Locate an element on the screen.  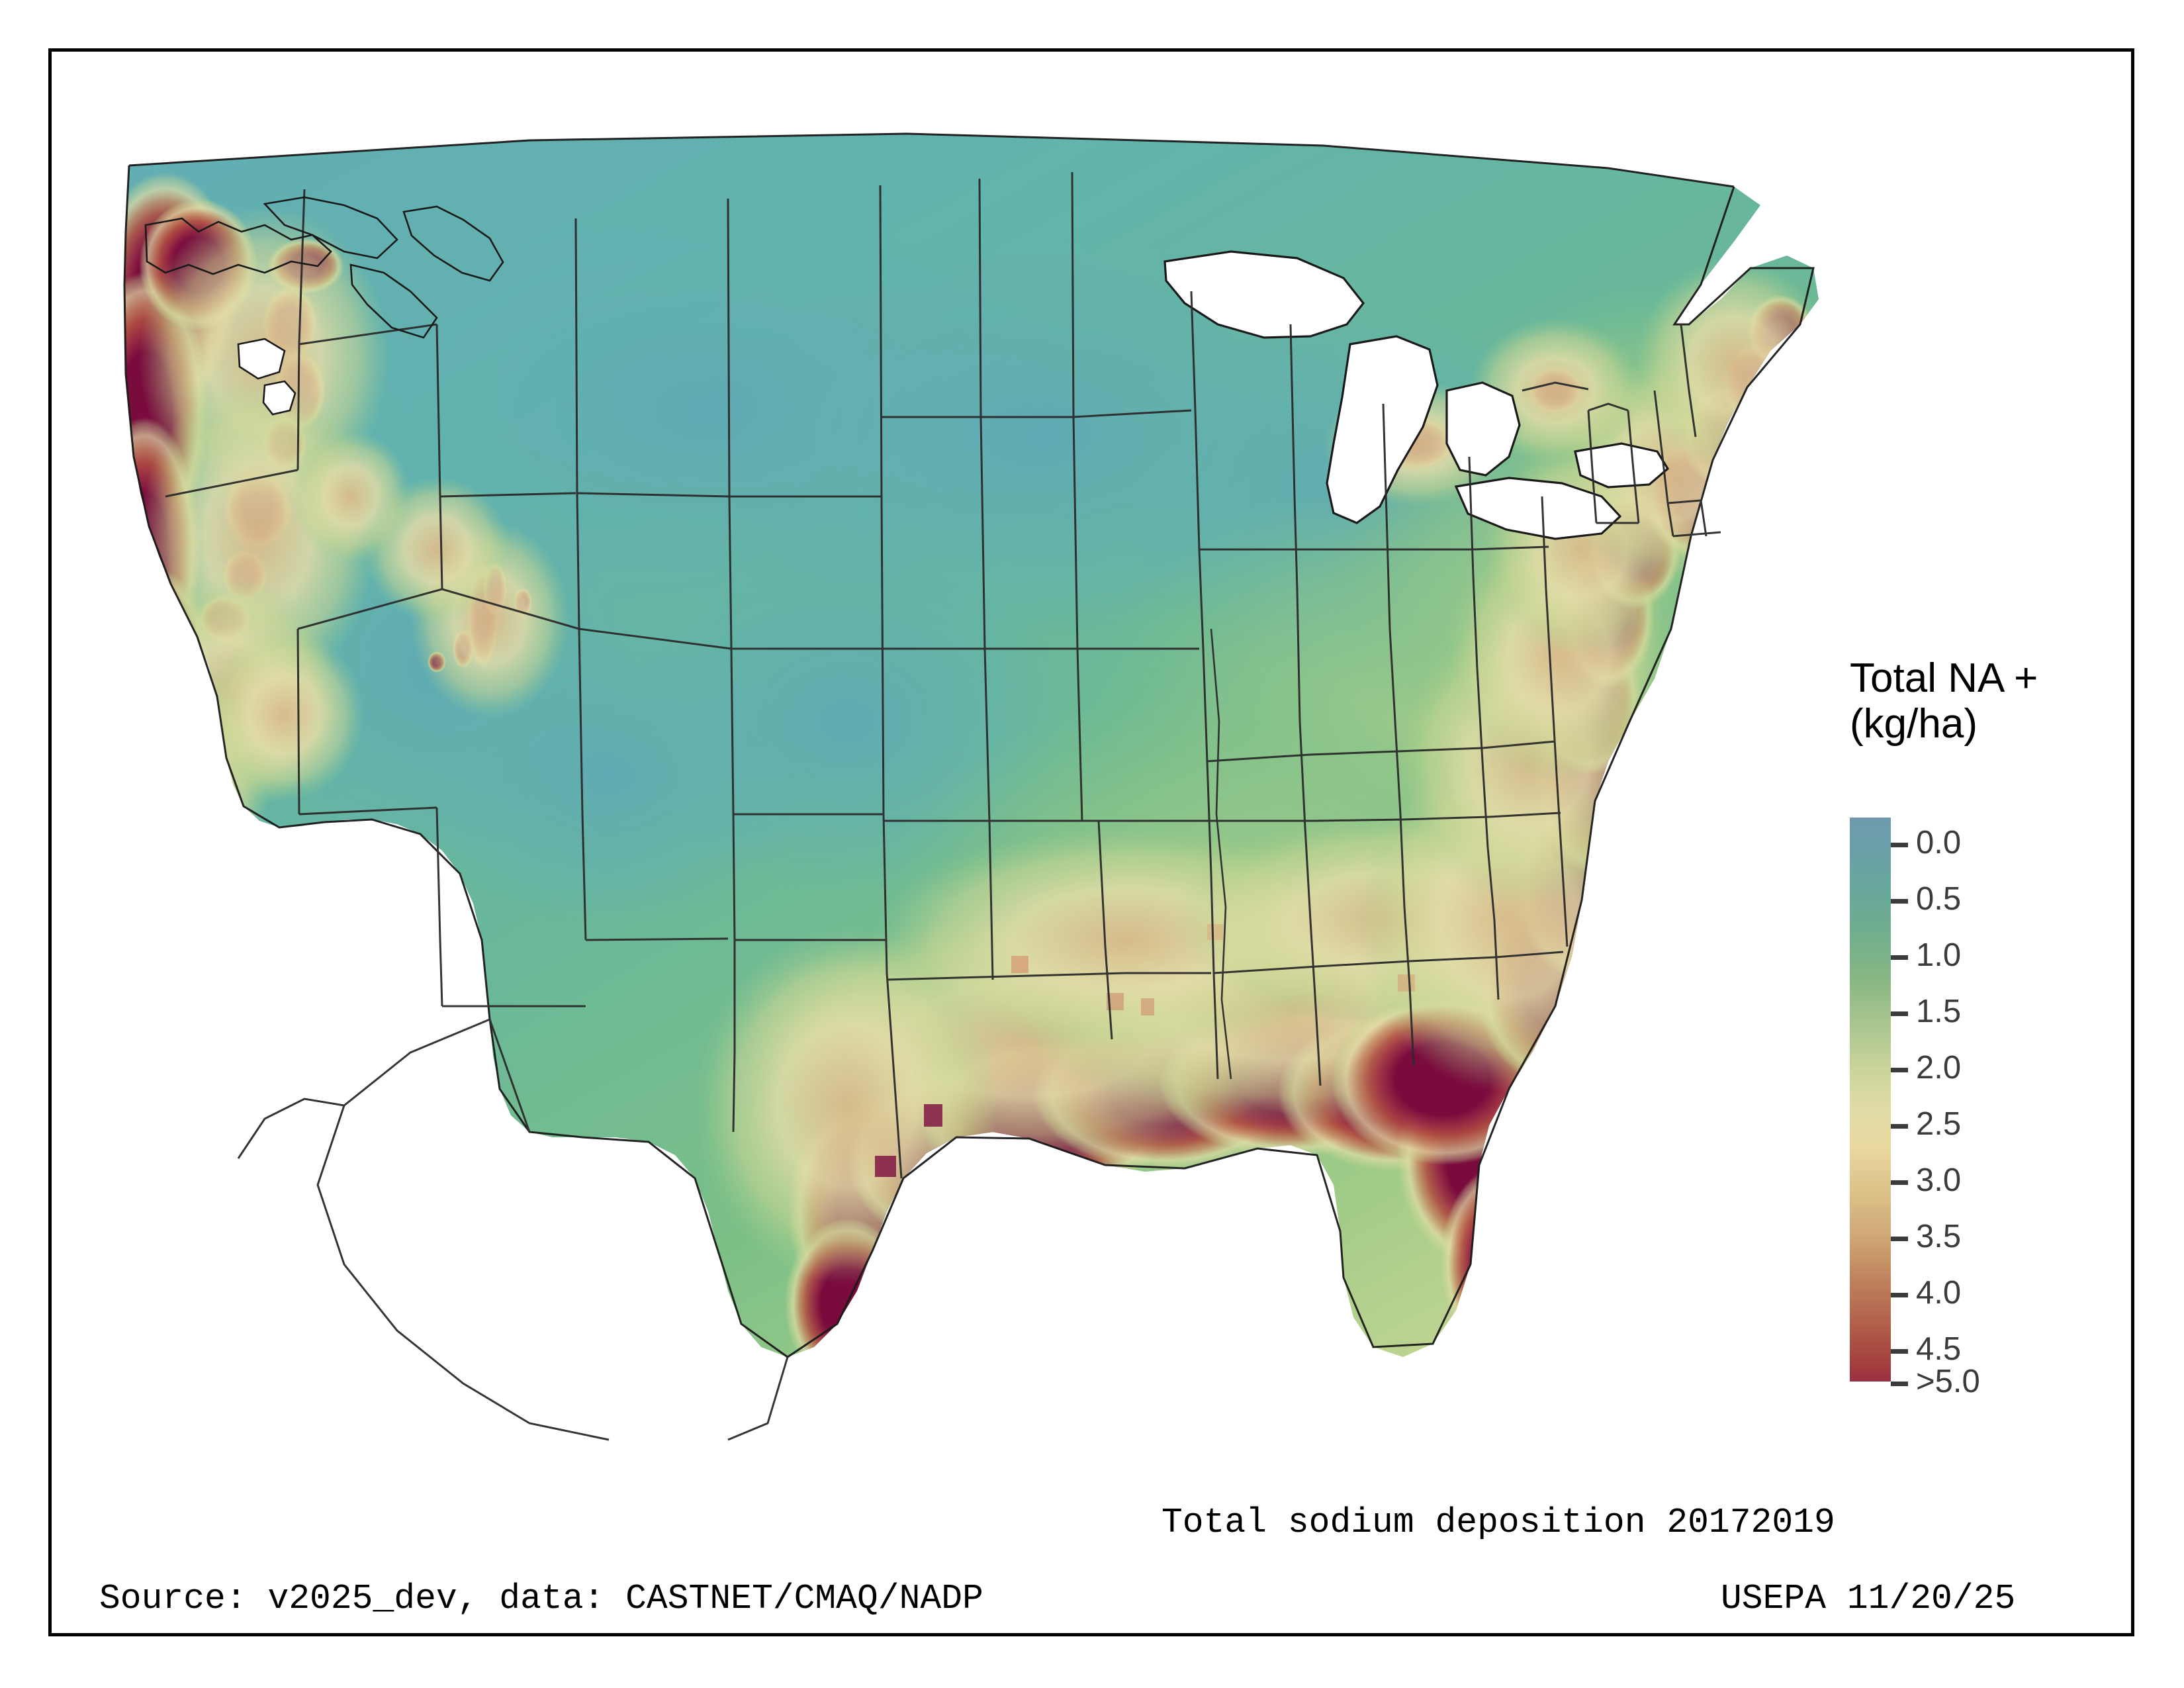
colorbar-label-7: 3.5 is located at coordinates (1939, 1236).